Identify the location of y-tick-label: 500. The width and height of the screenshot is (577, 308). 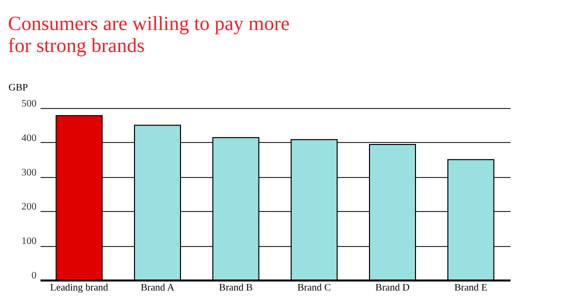
(29, 104).